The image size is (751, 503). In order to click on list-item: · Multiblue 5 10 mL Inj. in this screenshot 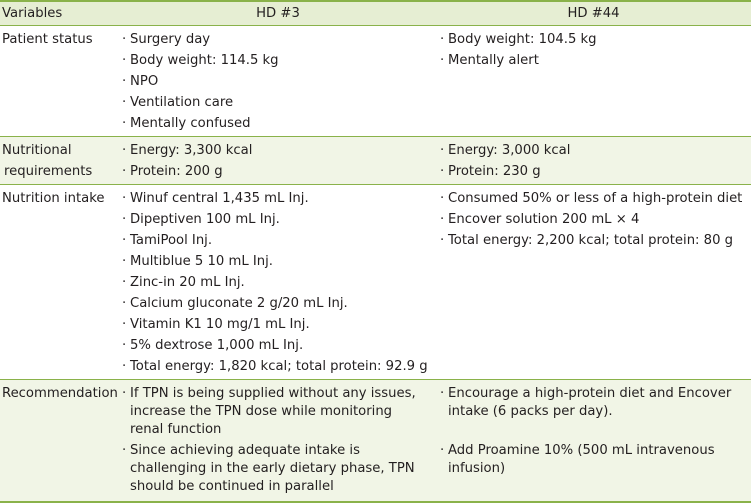, I will do `click(197, 261)`.